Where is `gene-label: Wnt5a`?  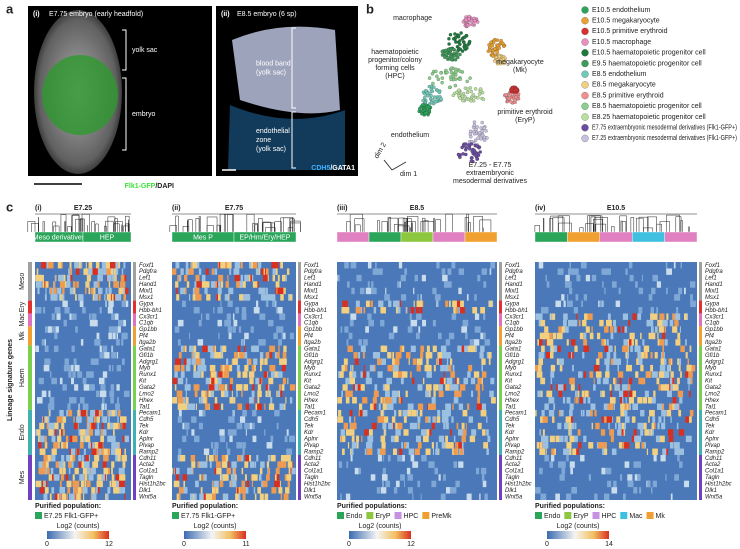 gene-label: Wnt5a is located at coordinates (514, 497).